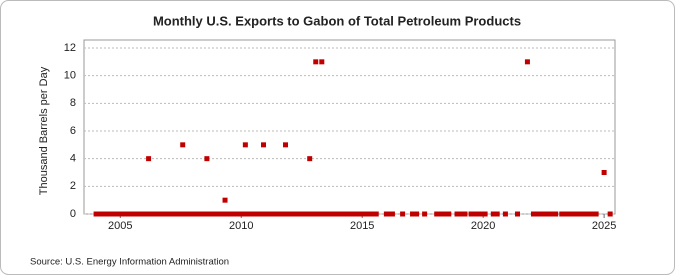 This screenshot has width=675, height=280. I want to click on y-tick-label: 6, so click(73, 131).